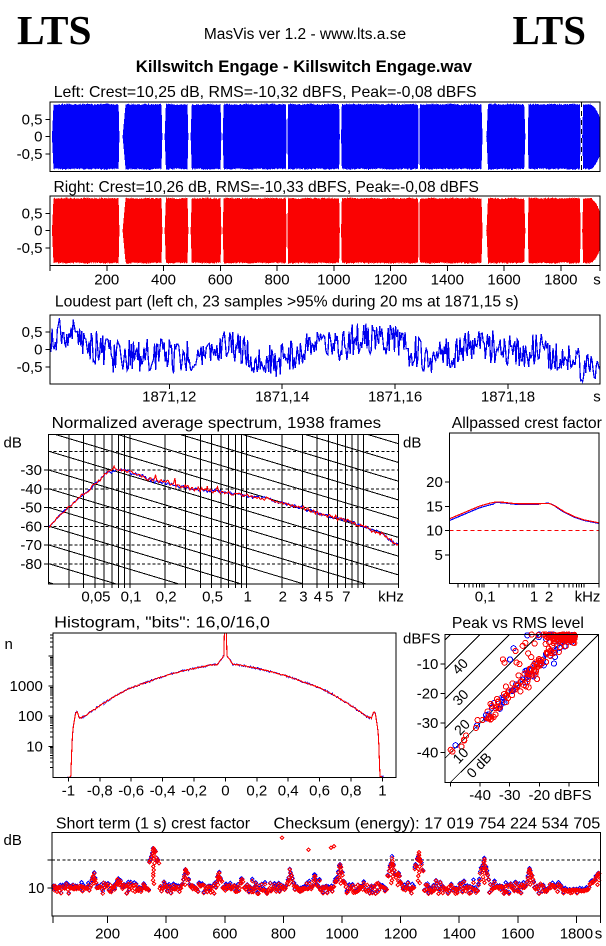 The height and width of the screenshot is (946, 606). Describe the element at coordinates (31, 564) in the screenshot. I see `svg-text: -80` at that location.